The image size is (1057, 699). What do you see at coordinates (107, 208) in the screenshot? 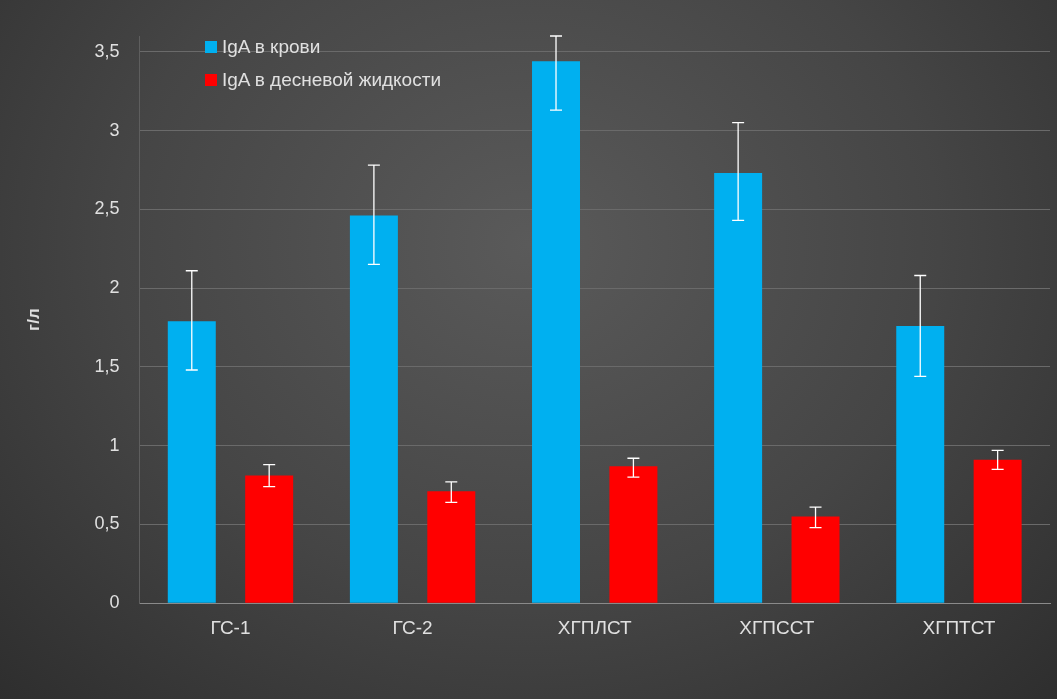
I see `y-tick-label: 2,5` at bounding box center [107, 208].